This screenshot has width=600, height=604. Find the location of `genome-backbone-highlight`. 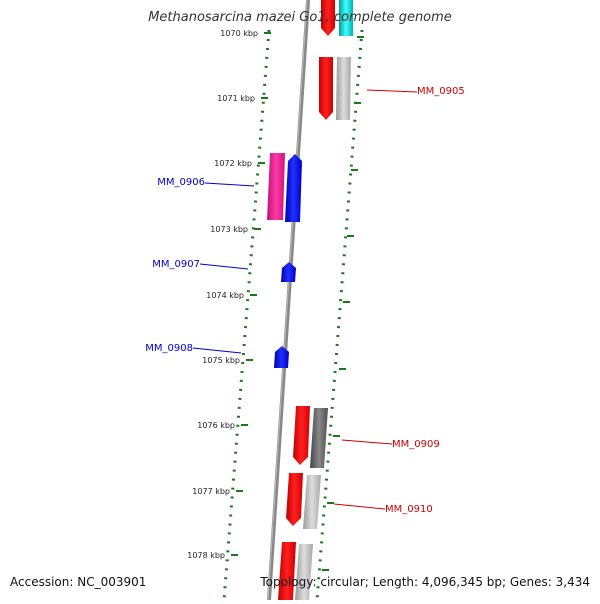

genome-backbone-highlight is located at coordinates (287, 300).